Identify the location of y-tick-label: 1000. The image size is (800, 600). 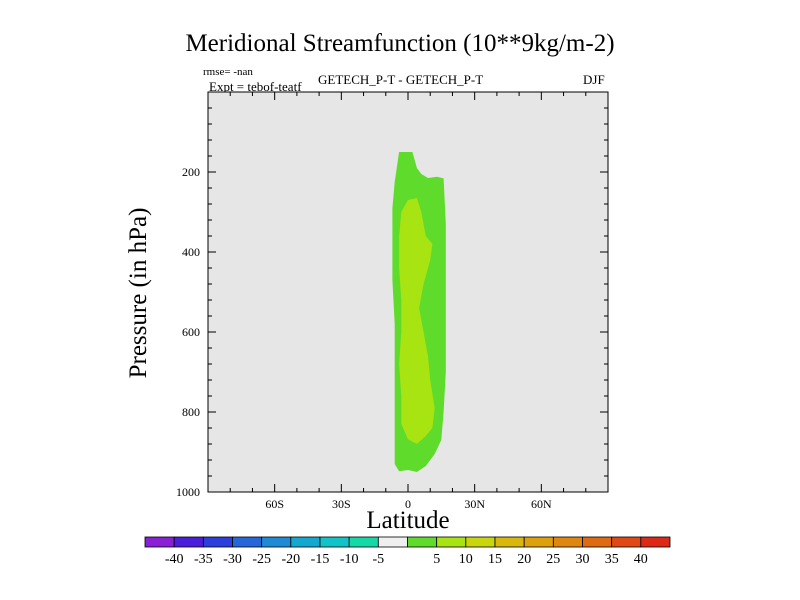
(188, 492).